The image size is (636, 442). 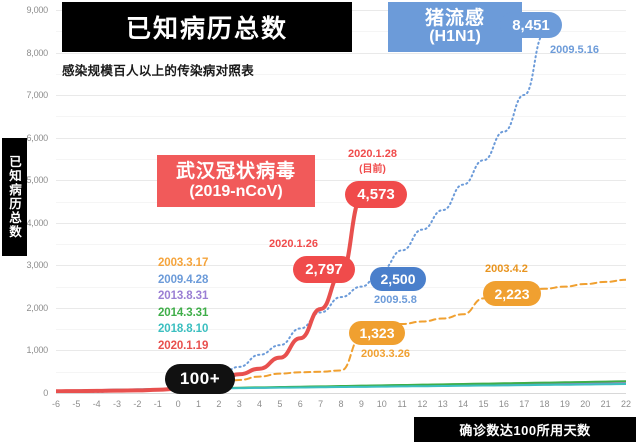 I want to click on legend-item: 2020.1.19, so click(x=183, y=345).